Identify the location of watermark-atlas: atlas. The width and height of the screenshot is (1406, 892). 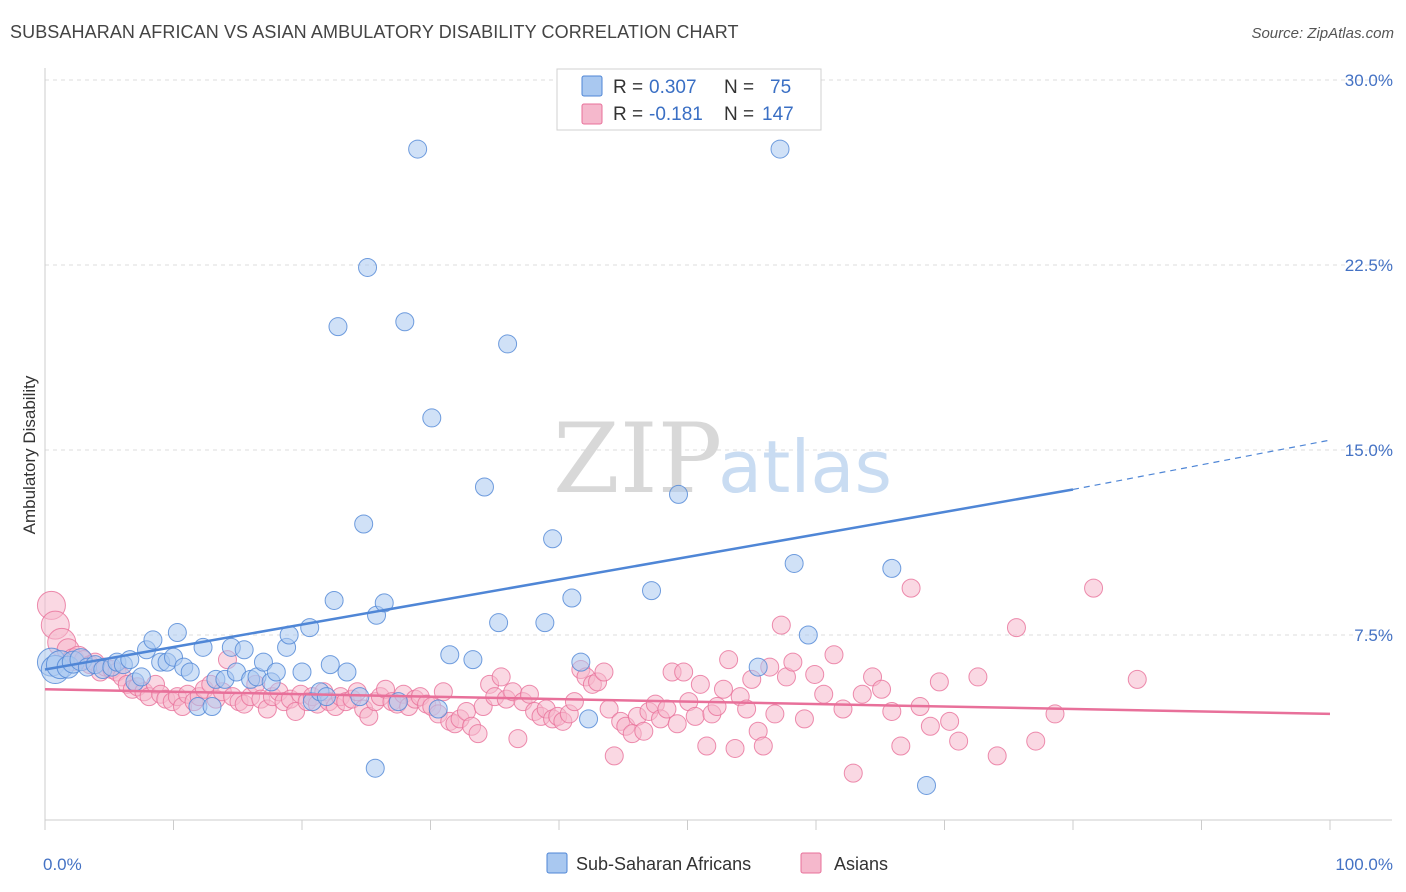
(805, 467).